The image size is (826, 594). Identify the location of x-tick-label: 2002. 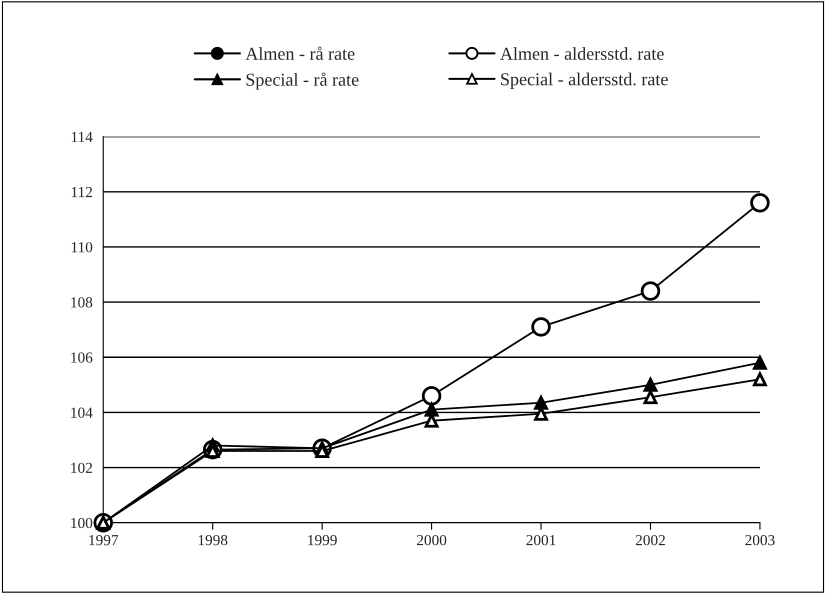
(650, 540).